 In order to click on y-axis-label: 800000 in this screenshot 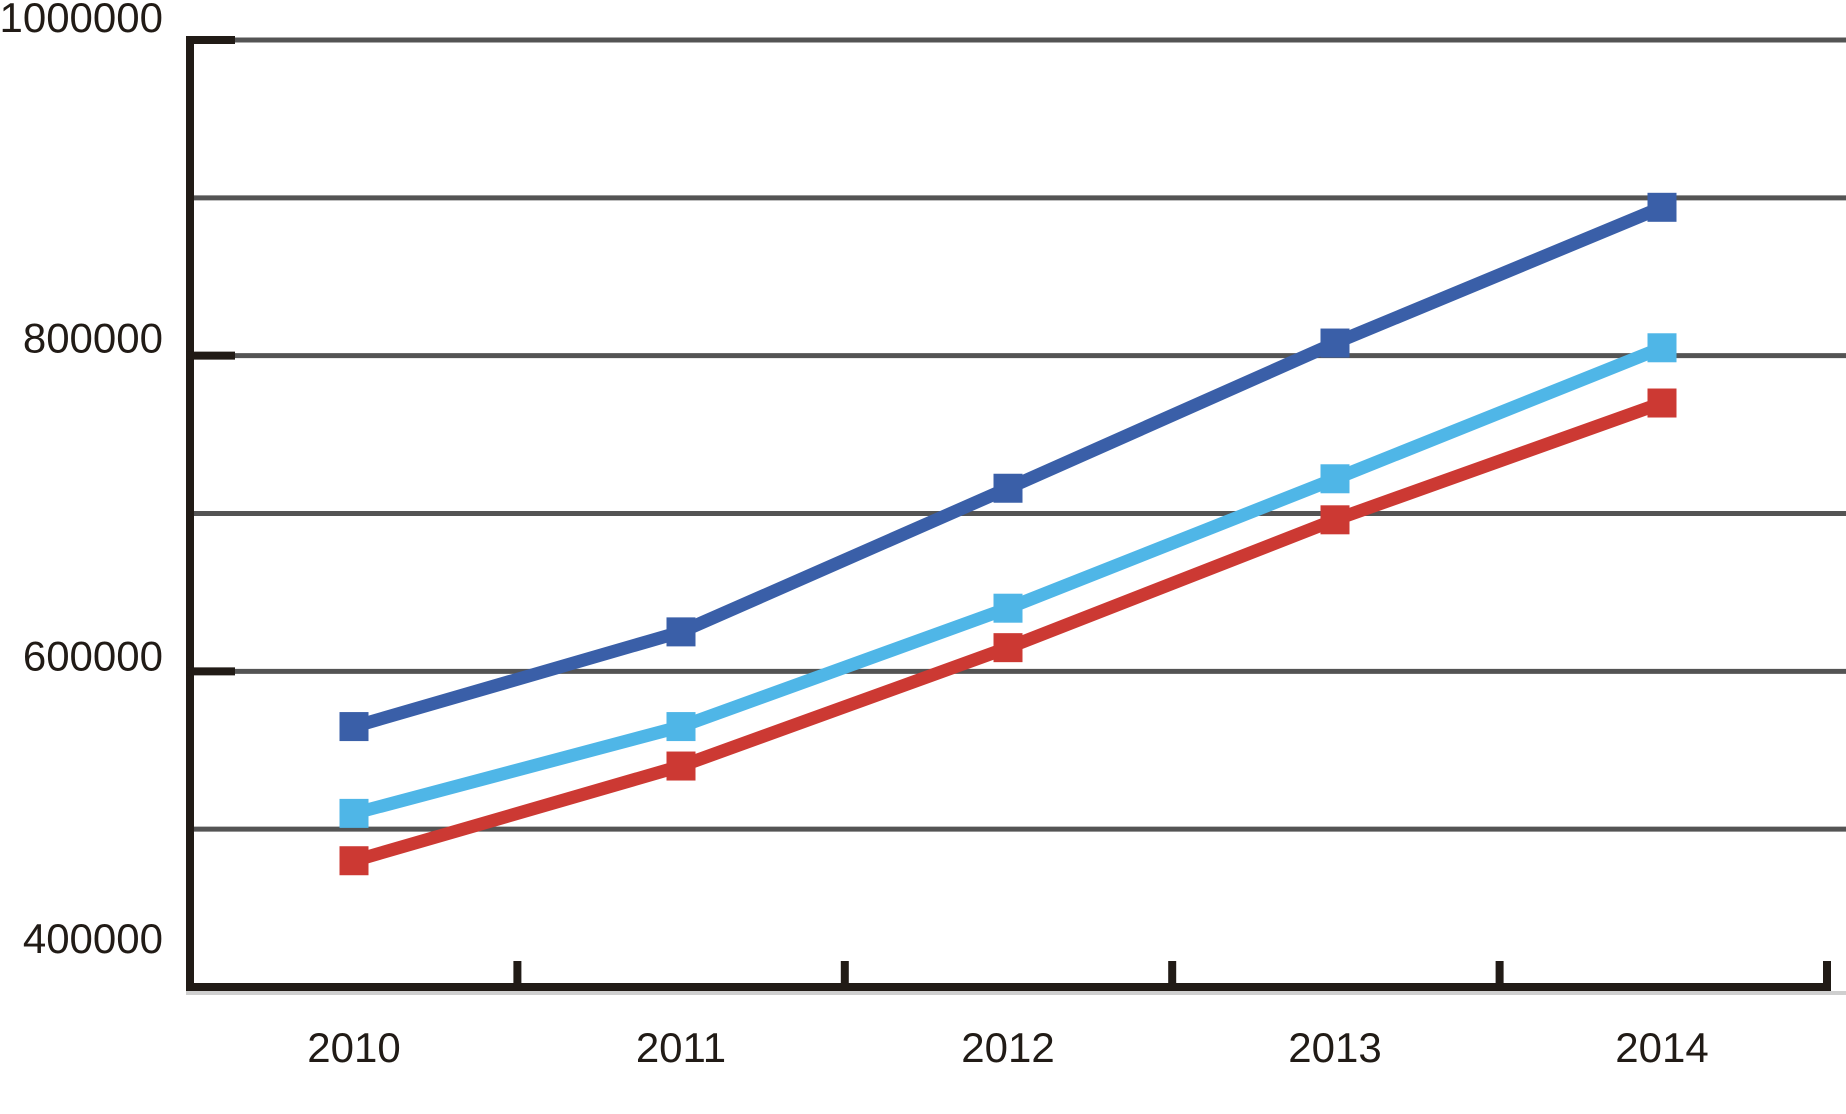, I will do `click(93, 338)`.